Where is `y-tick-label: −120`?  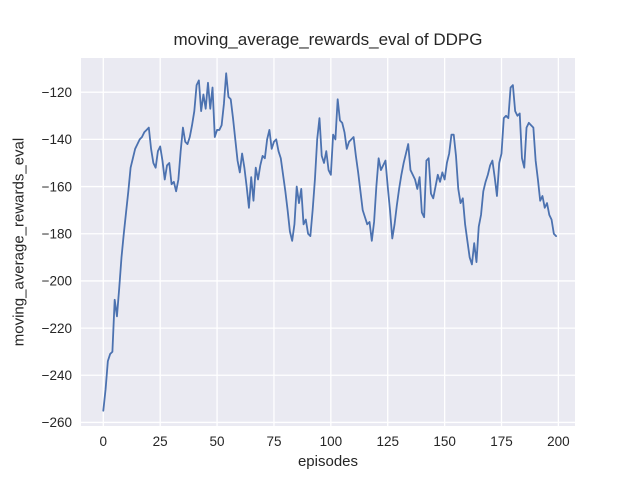
y-tick-label: −120 is located at coordinates (57, 92).